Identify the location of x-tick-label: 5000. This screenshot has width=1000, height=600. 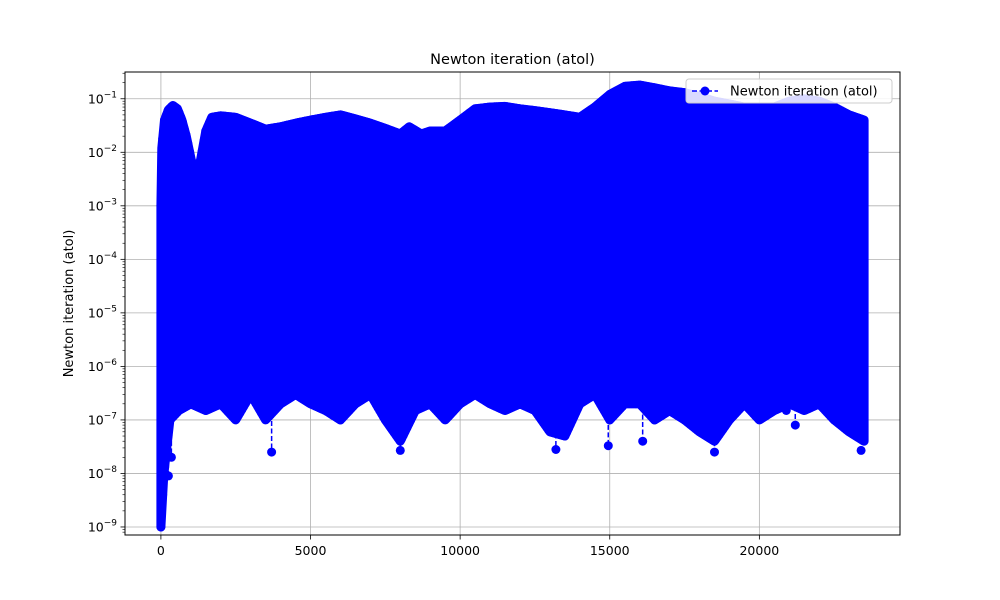
(311, 550).